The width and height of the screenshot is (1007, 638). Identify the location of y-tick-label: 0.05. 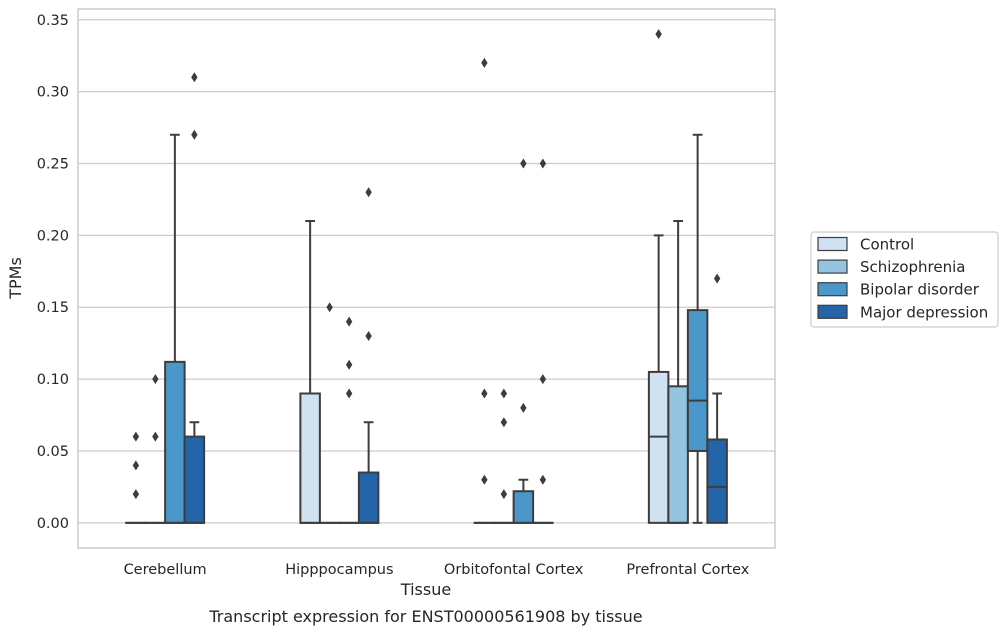
(53, 452).